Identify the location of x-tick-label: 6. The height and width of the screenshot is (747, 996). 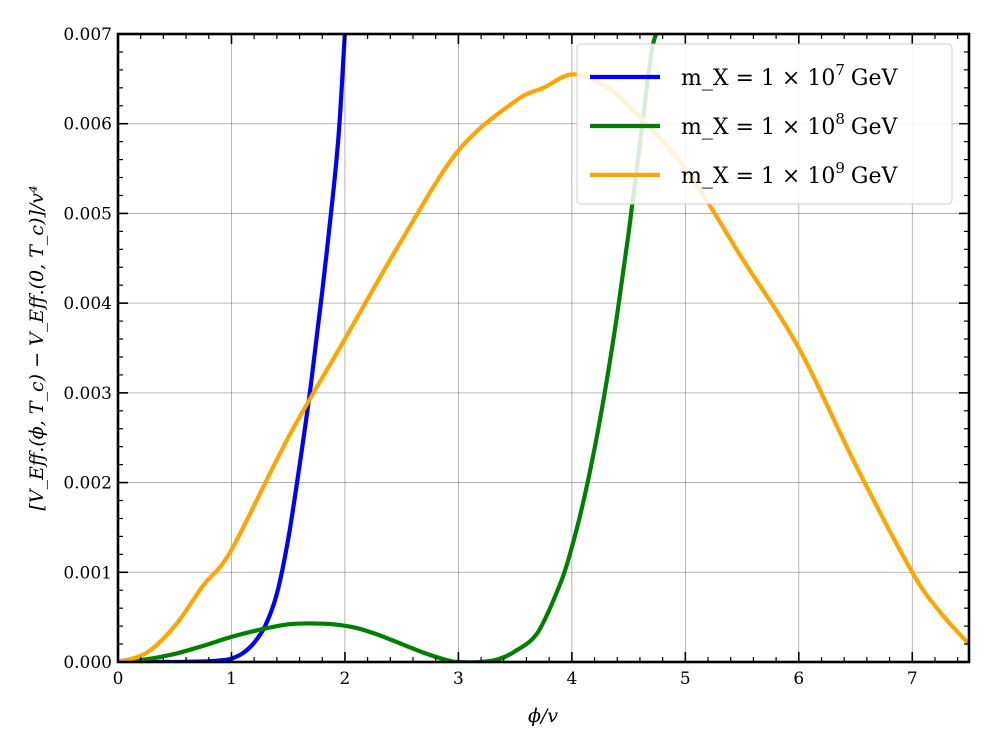
(798, 679).